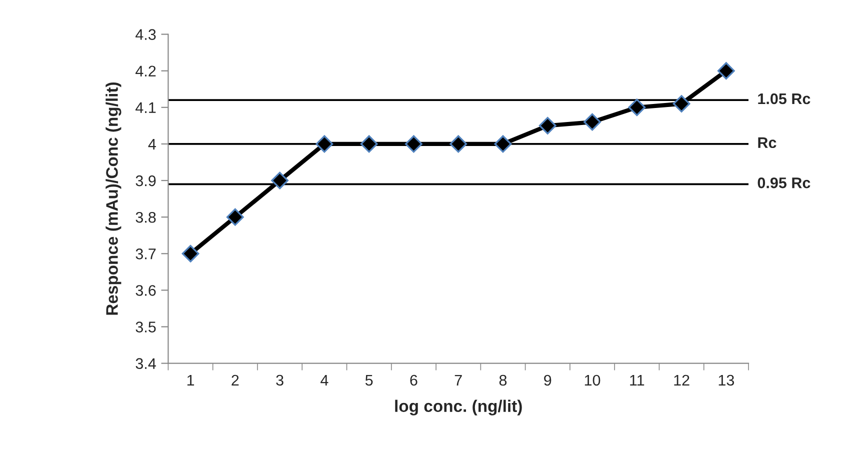 This screenshot has width=841, height=457. What do you see at coordinates (146, 254) in the screenshot?
I see `y-tick-label: 3.7` at bounding box center [146, 254].